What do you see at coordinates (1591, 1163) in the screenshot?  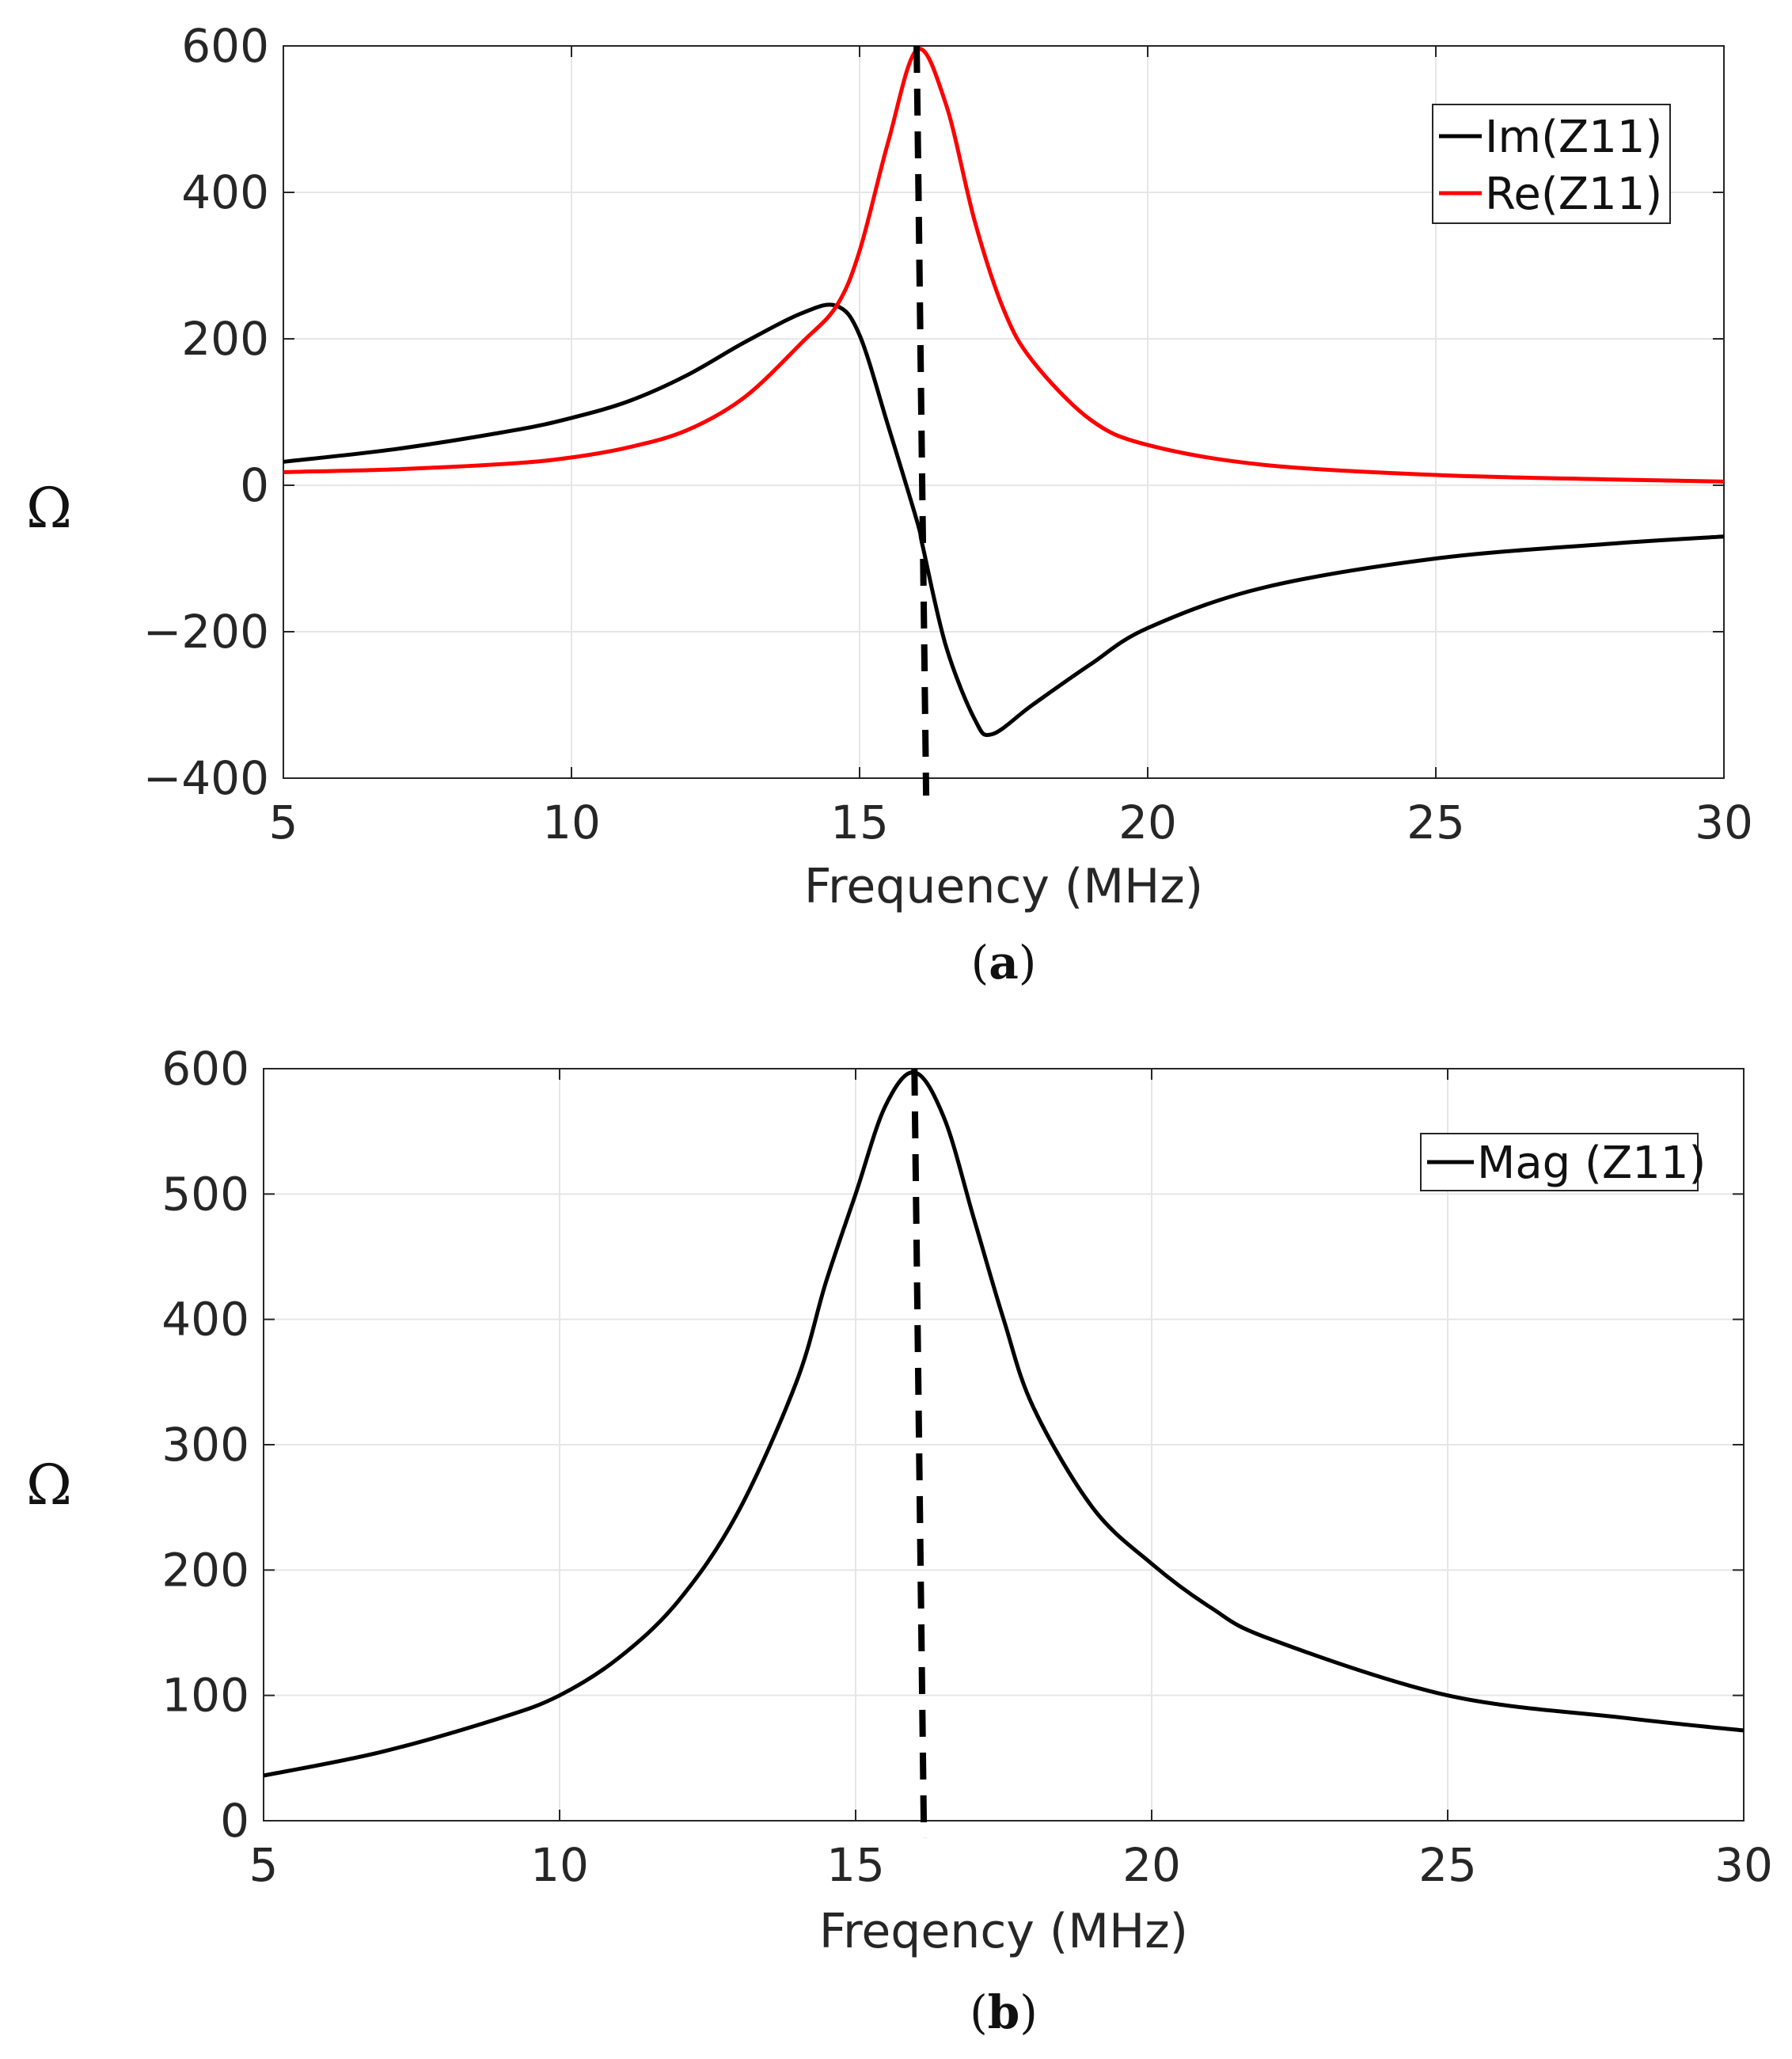 I see `legend-label-mag: Mag (Z11)` at bounding box center [1591, 1163].